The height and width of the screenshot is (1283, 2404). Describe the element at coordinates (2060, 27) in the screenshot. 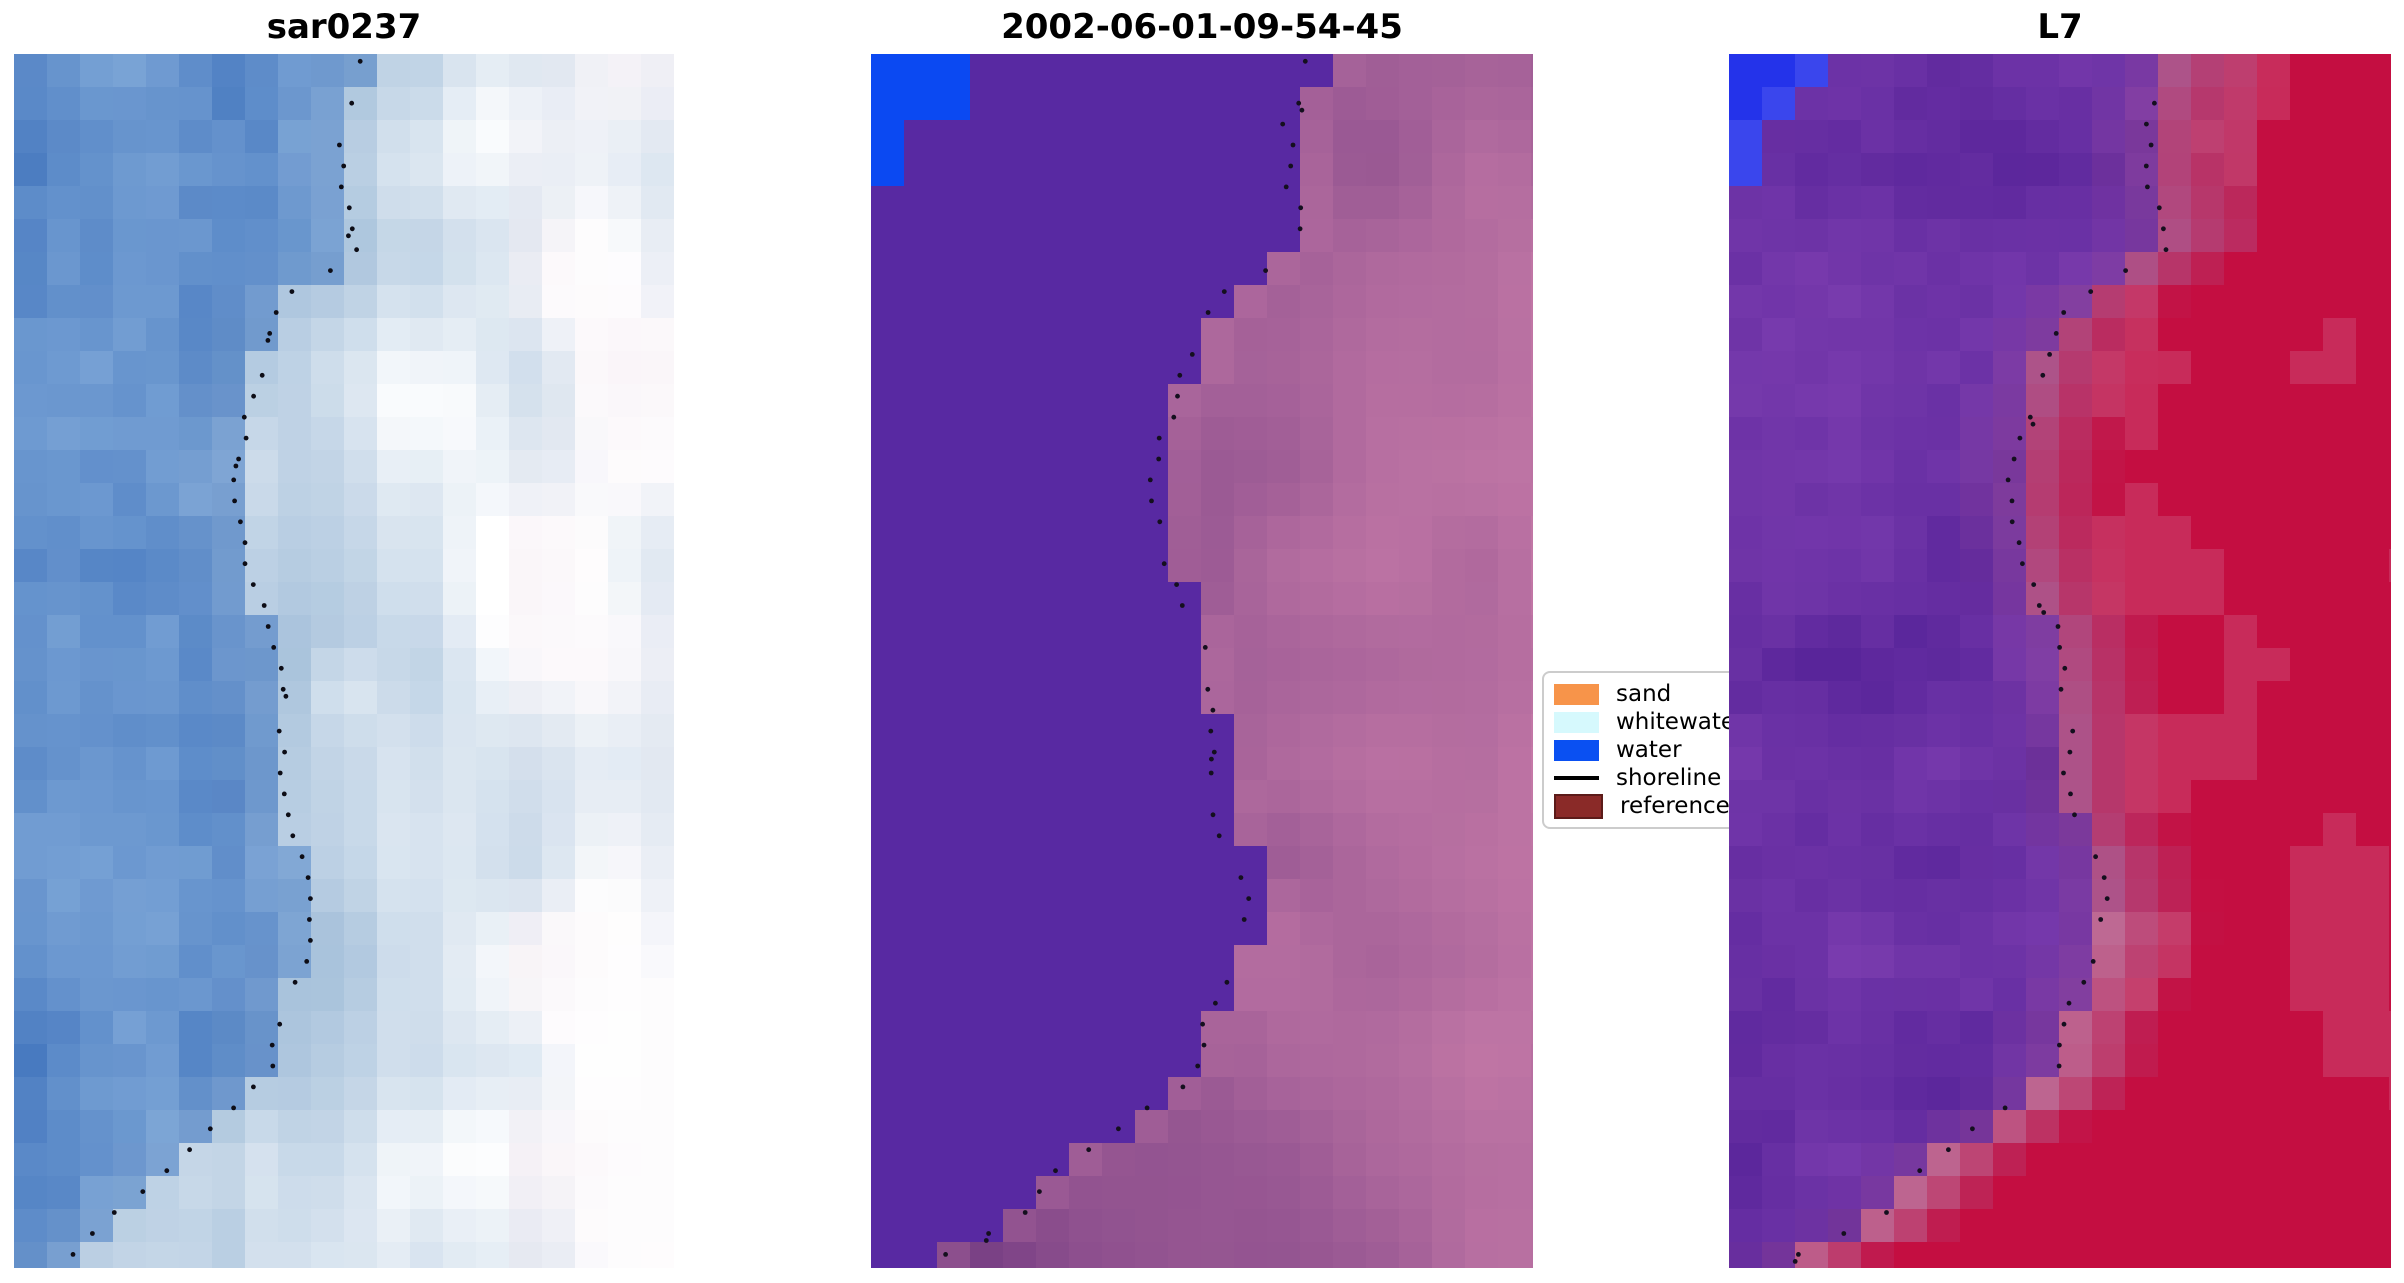

I see `panel-title-l7: L7` at that location.